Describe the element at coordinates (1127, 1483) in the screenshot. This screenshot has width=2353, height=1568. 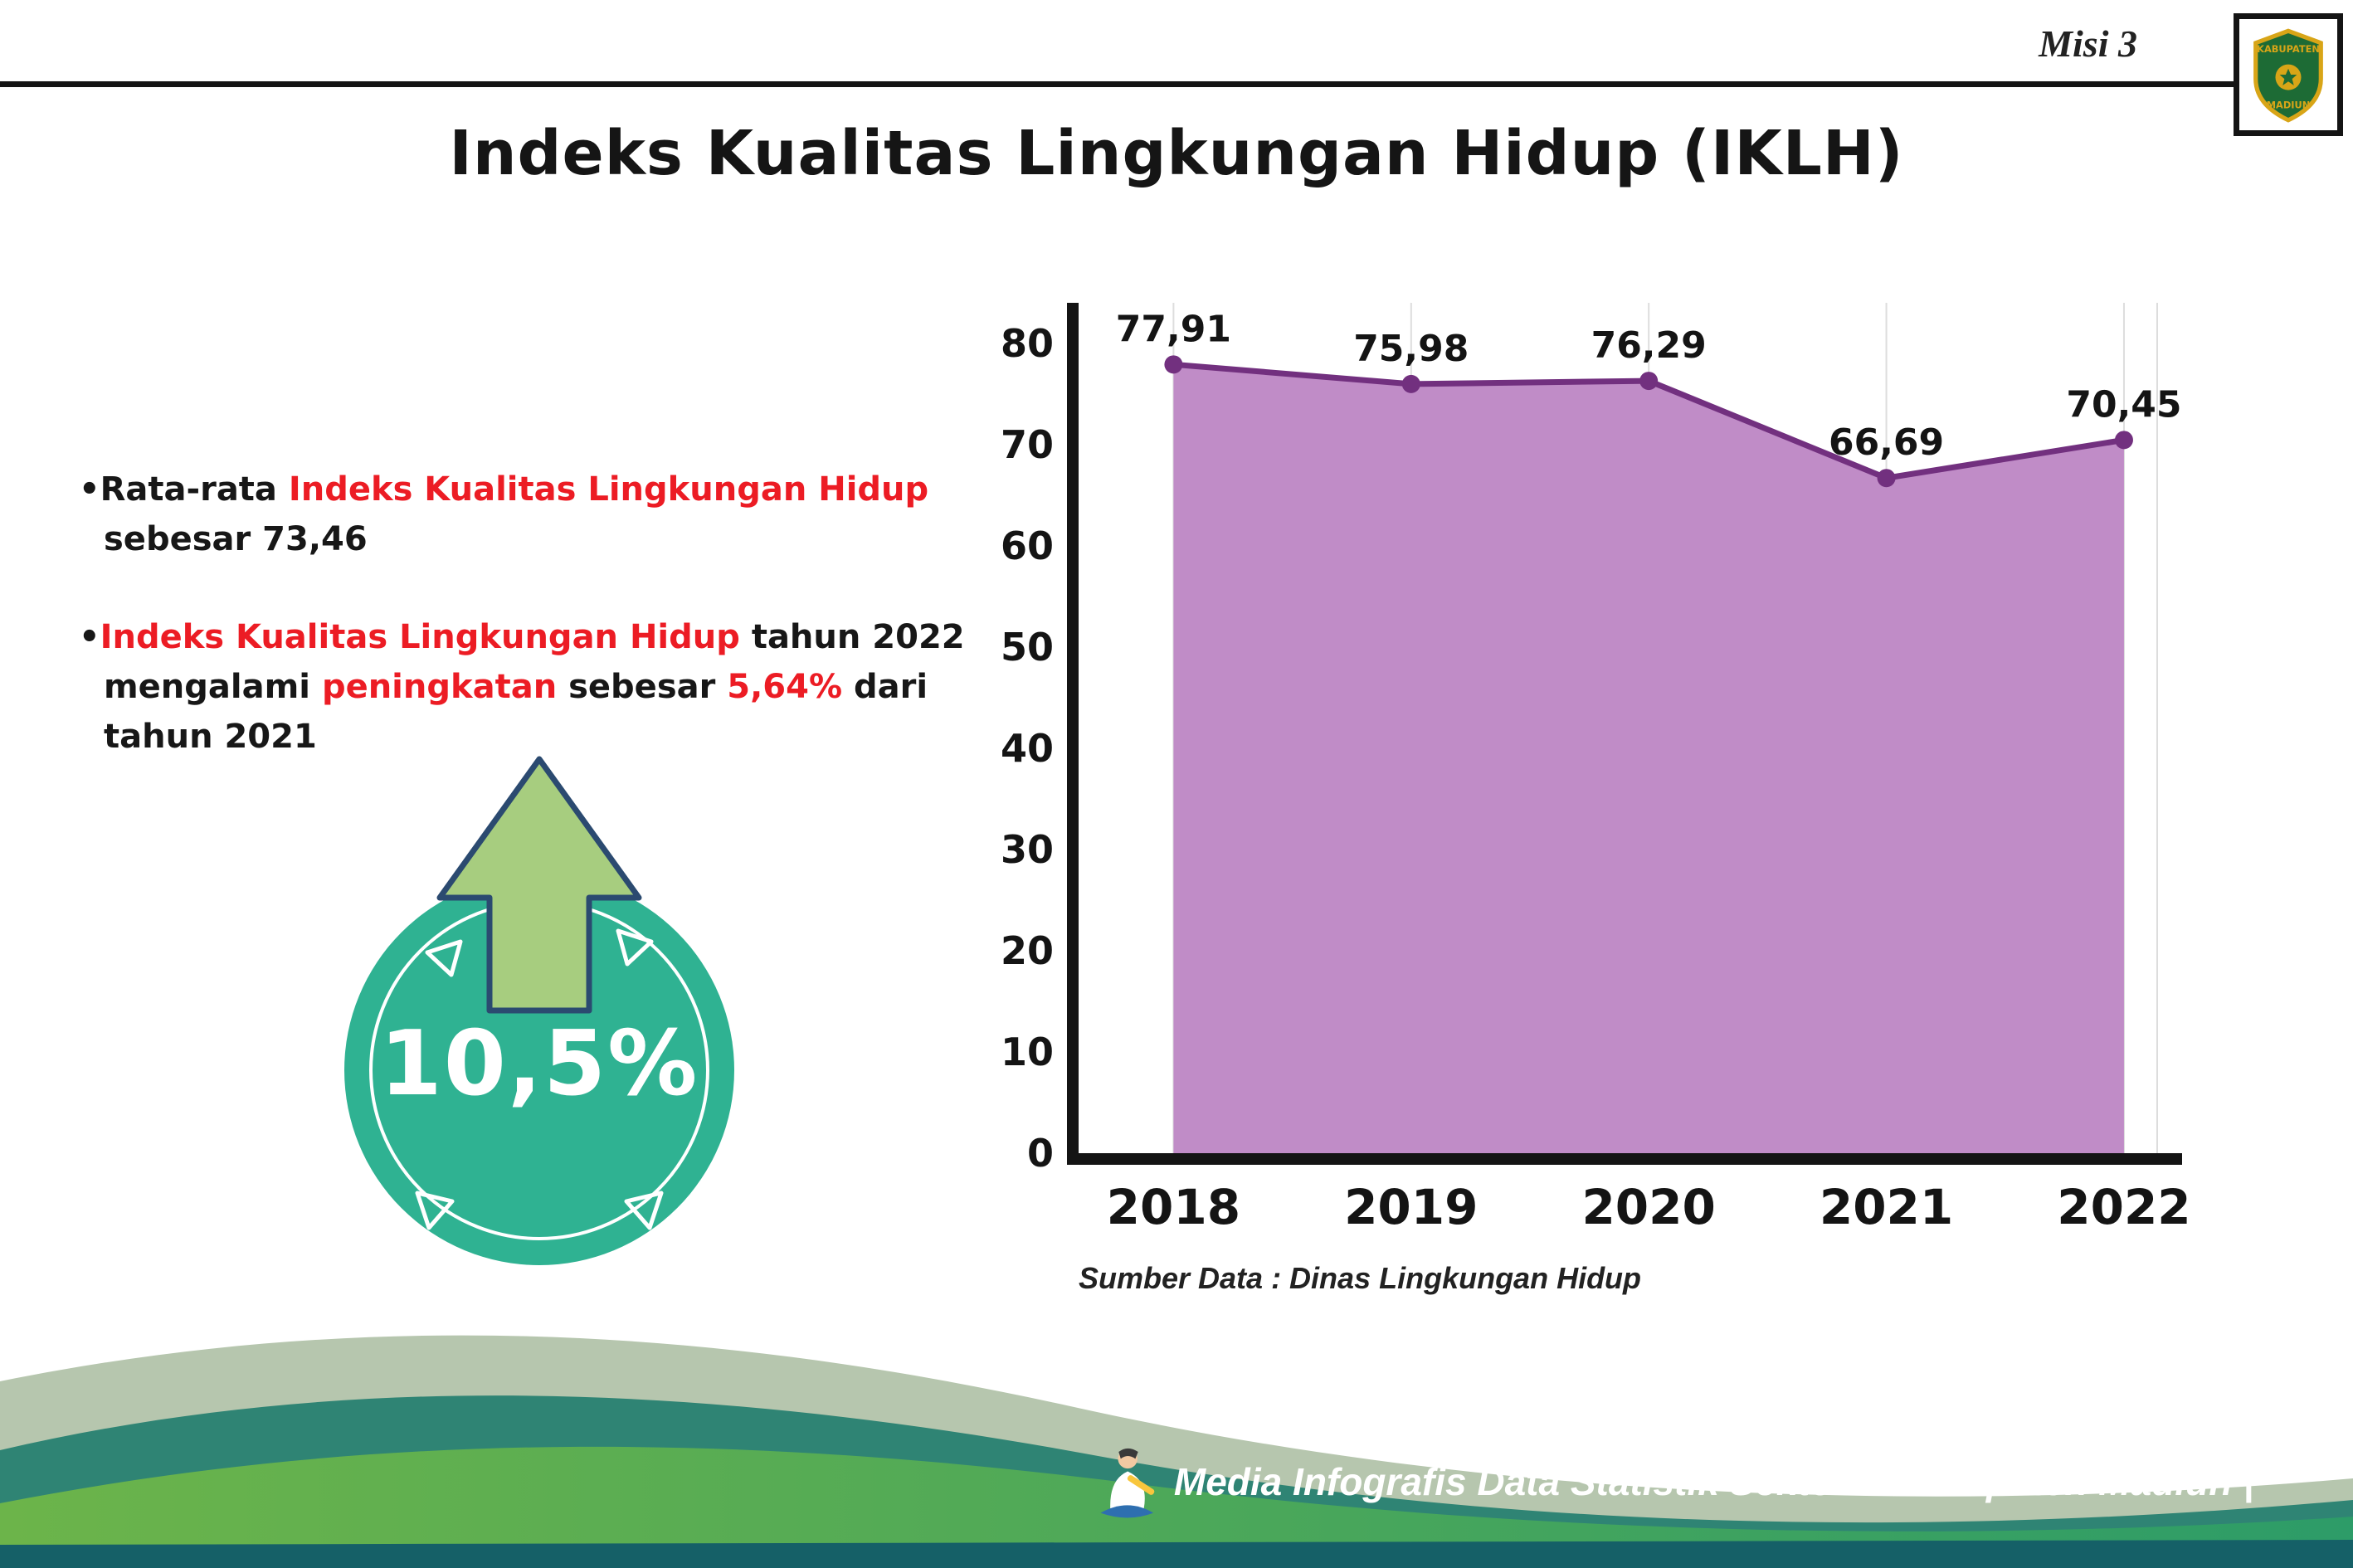
I see `statistics-mascot-icon` at that location.